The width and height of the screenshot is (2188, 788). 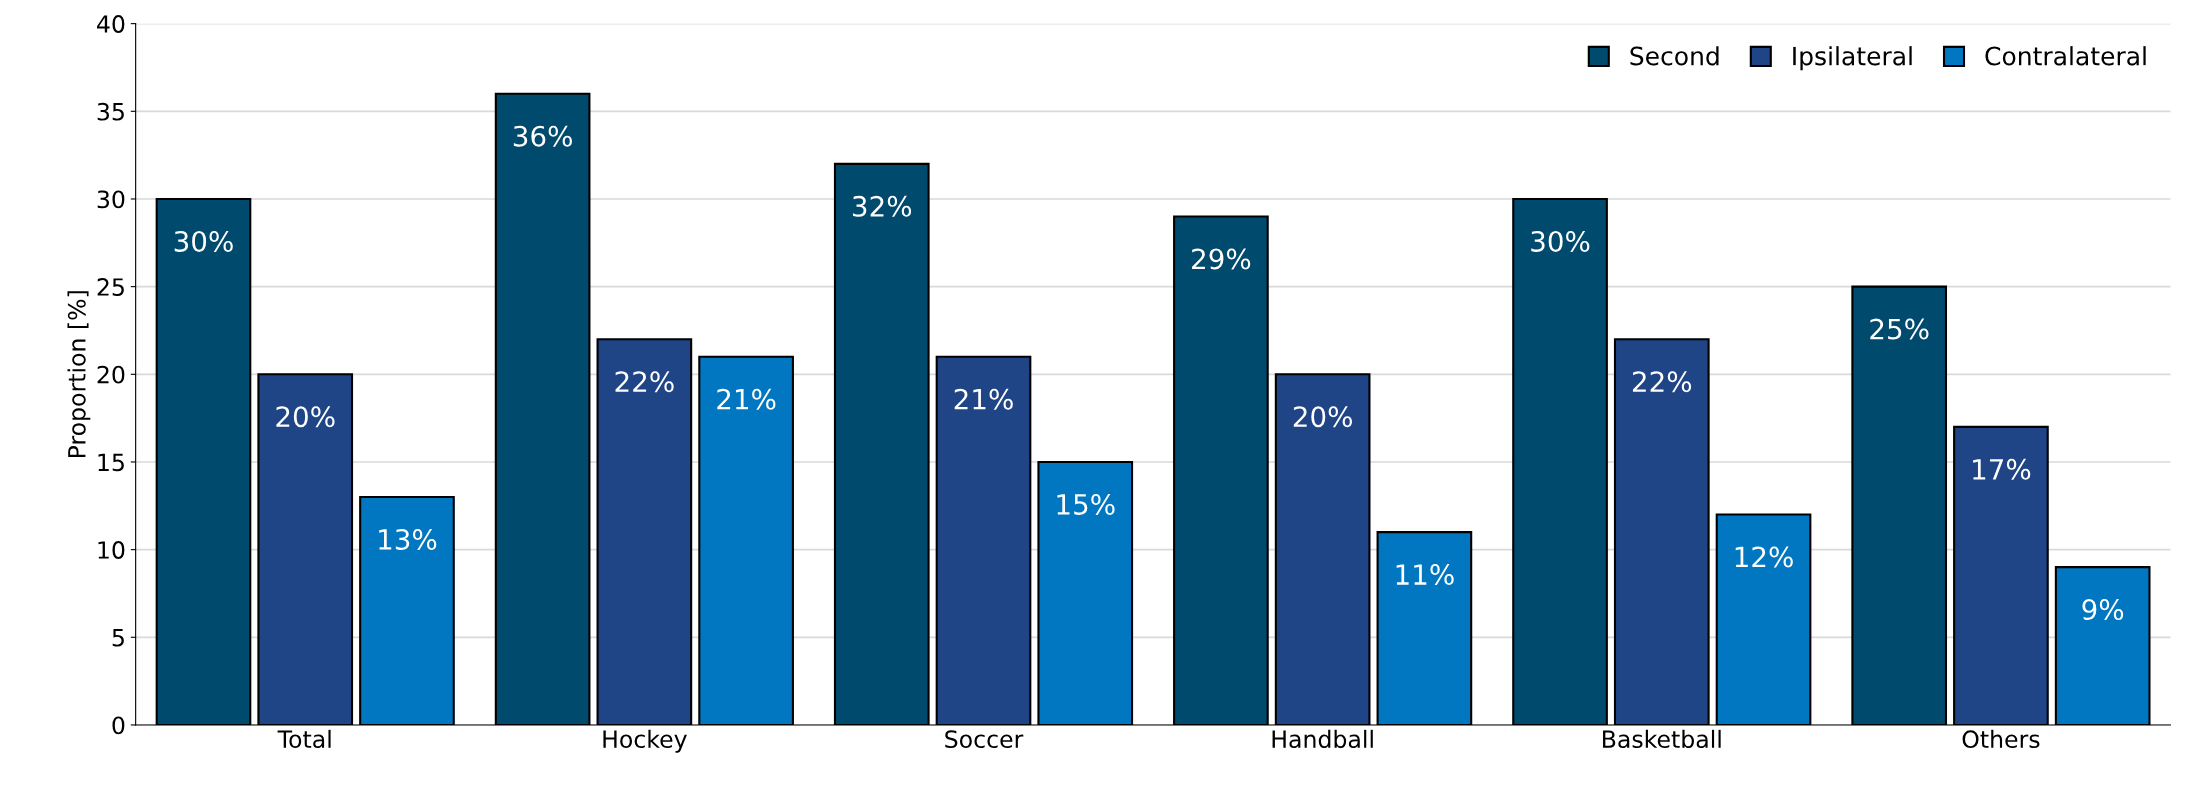 What do you see at coordinates (111, 462) in the screenshot?
I see `y-tick-label: 15` at bounding box center [111, 462].